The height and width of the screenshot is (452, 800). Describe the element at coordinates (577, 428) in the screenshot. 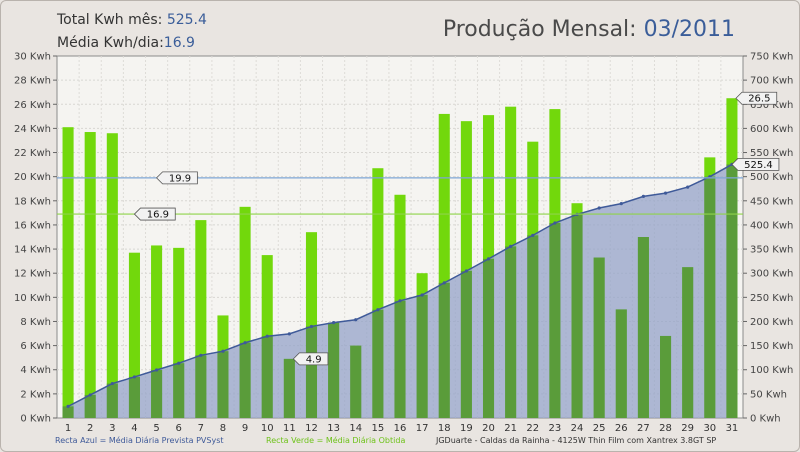

I see `x-tick-label-24: 24` at that location.